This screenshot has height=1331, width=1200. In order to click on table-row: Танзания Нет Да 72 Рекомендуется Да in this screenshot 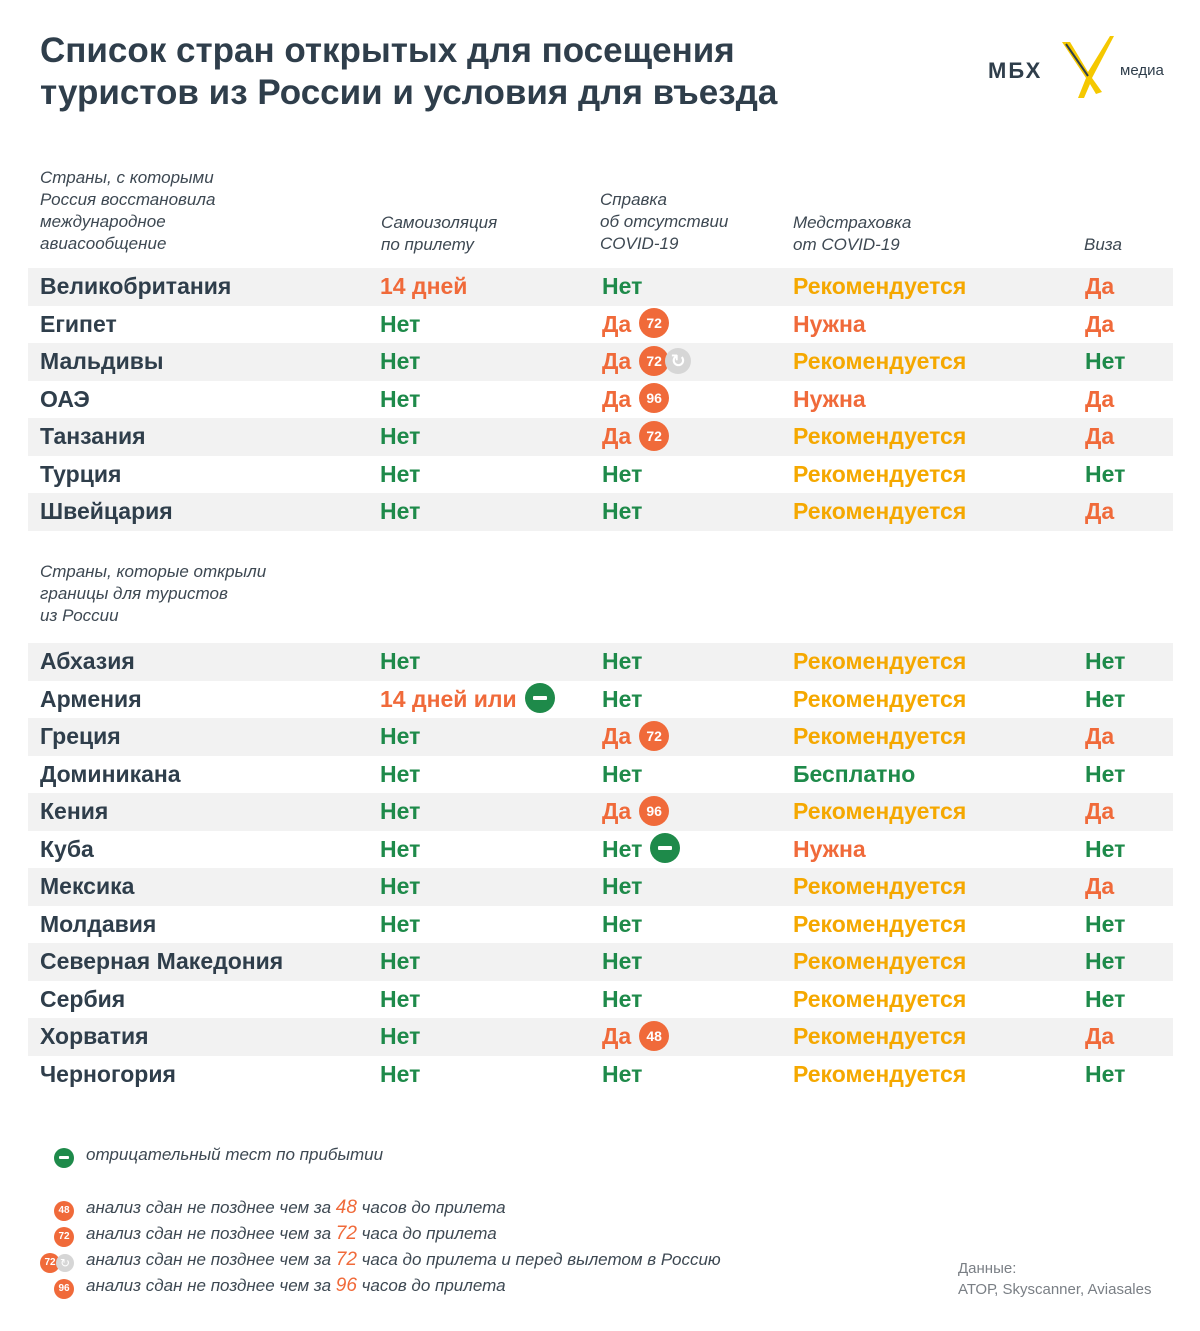, I will do `click(600, 437)`.